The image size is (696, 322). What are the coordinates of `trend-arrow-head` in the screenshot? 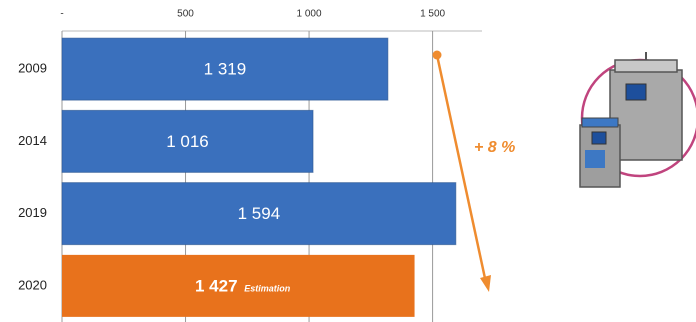 It's located at (485, 283).